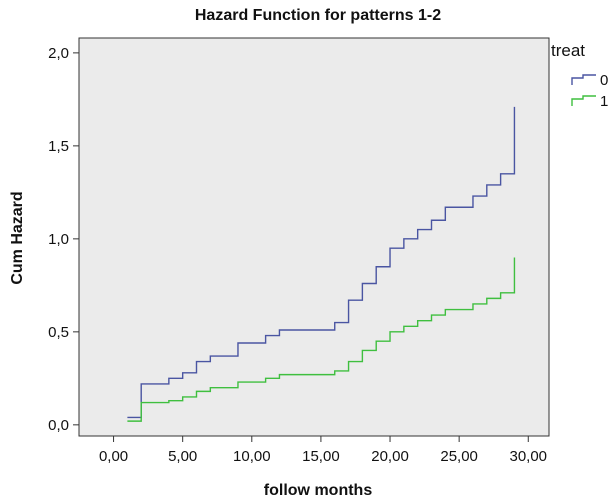  Describe the element at coordinates (318, 15) in the screenshot. I see `chart-title: Hazard Function for patterns 1-2` at that location.